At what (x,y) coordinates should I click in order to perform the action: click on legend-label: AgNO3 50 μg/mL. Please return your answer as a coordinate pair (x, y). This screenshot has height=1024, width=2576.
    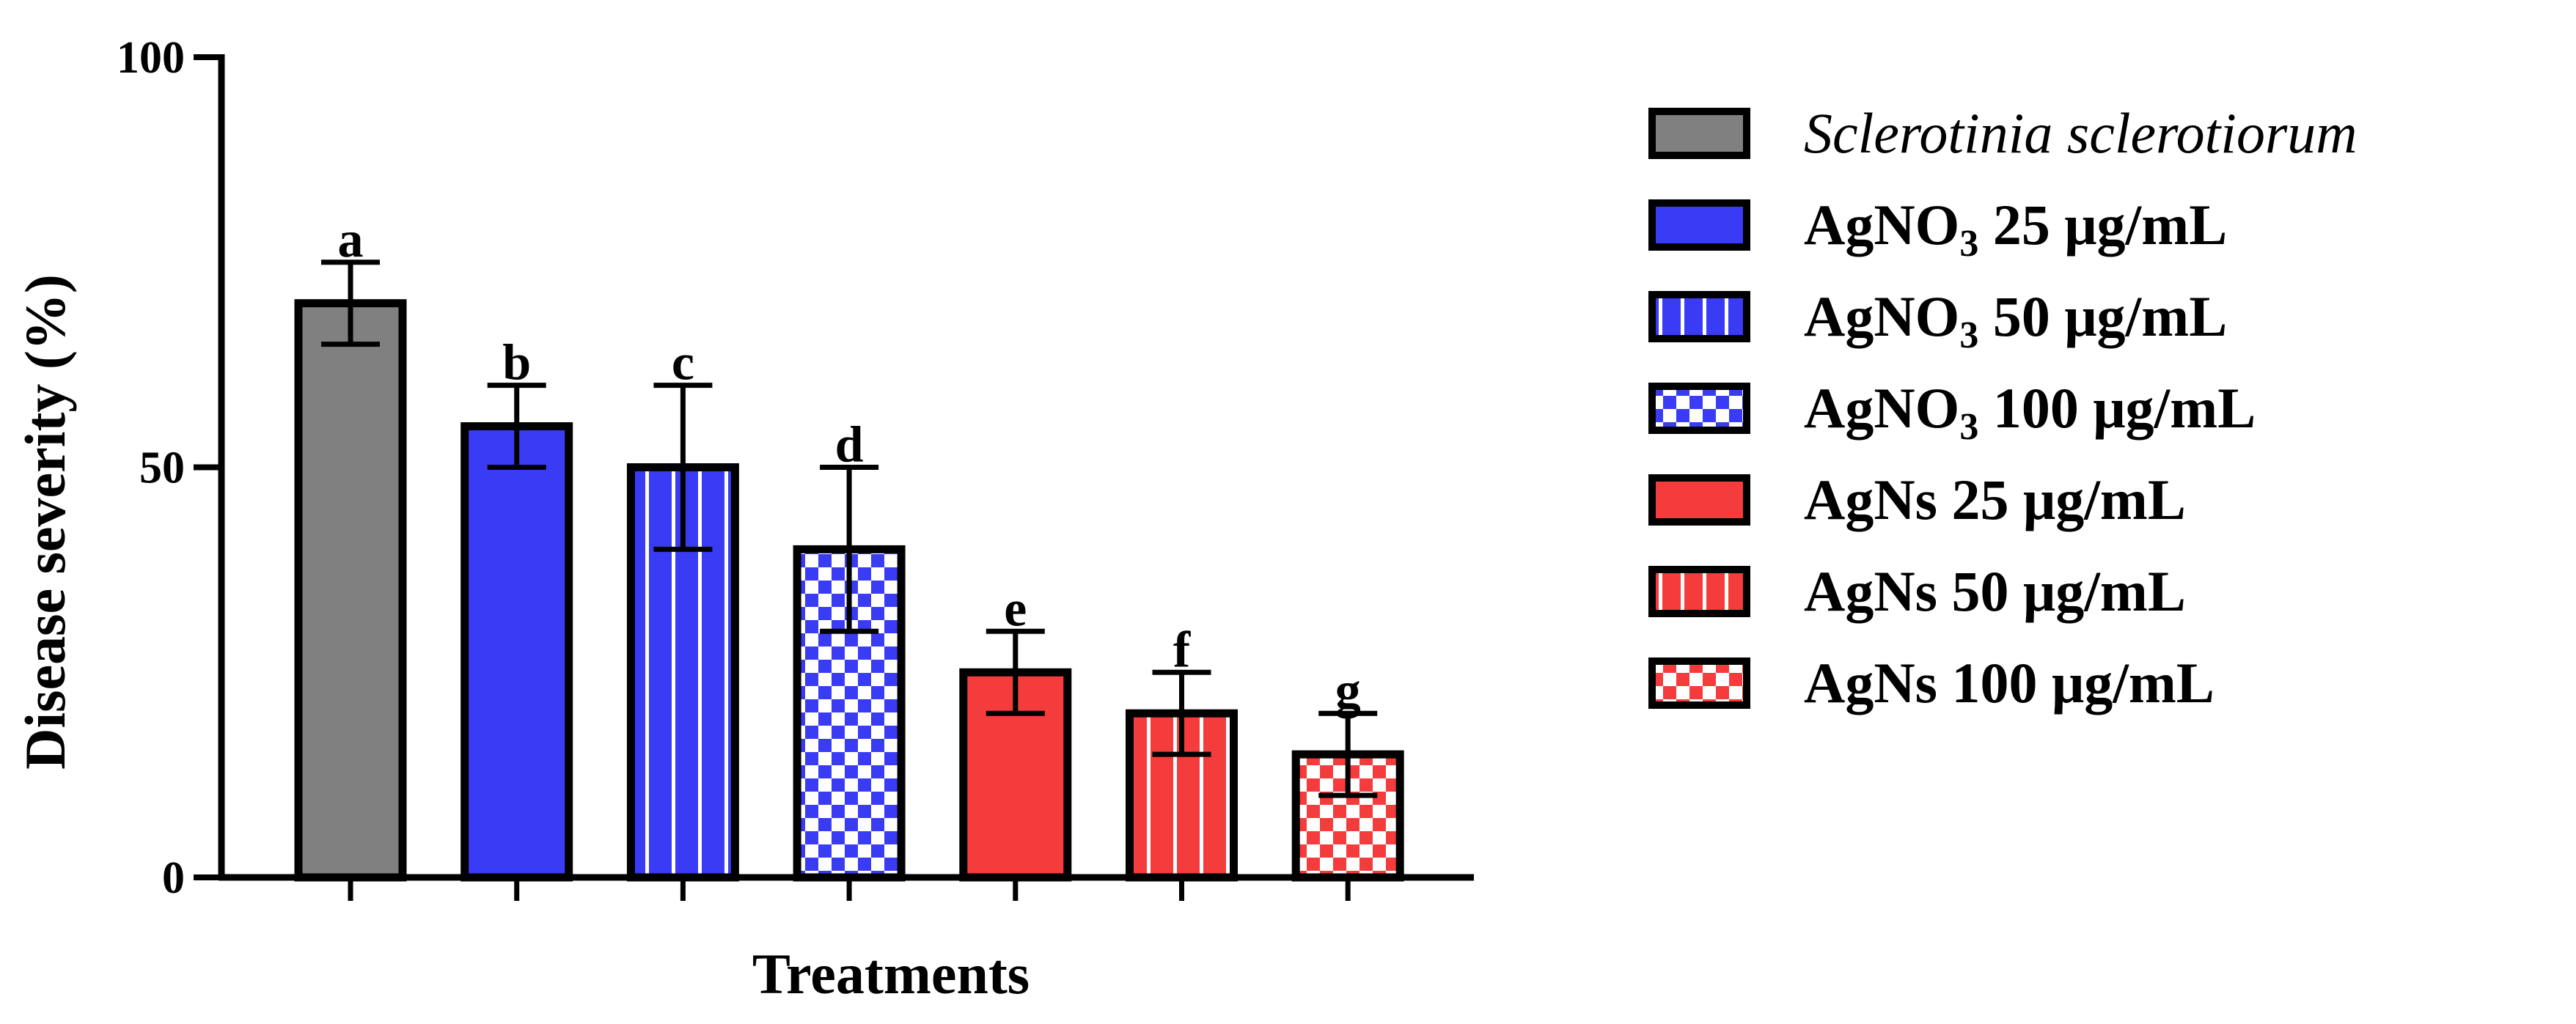
    Looking at the image, I should click on (2016, 320).